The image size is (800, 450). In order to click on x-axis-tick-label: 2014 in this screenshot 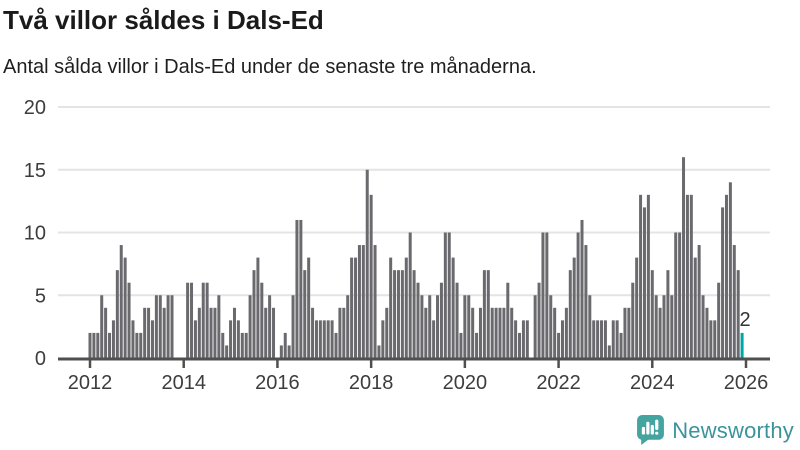, I will do `click(183, 383)`.